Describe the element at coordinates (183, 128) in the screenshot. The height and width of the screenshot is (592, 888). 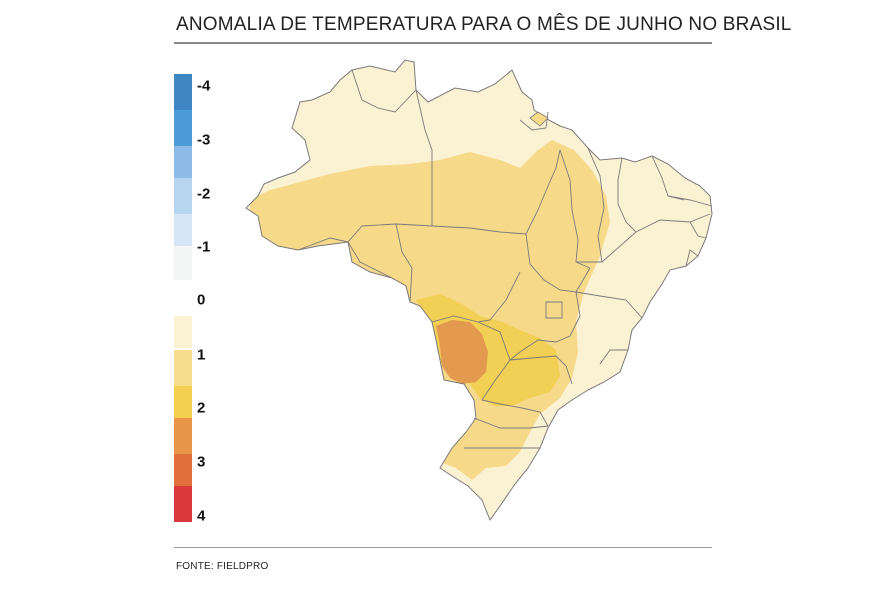
I see `legend-swatch-neg3` at that location.